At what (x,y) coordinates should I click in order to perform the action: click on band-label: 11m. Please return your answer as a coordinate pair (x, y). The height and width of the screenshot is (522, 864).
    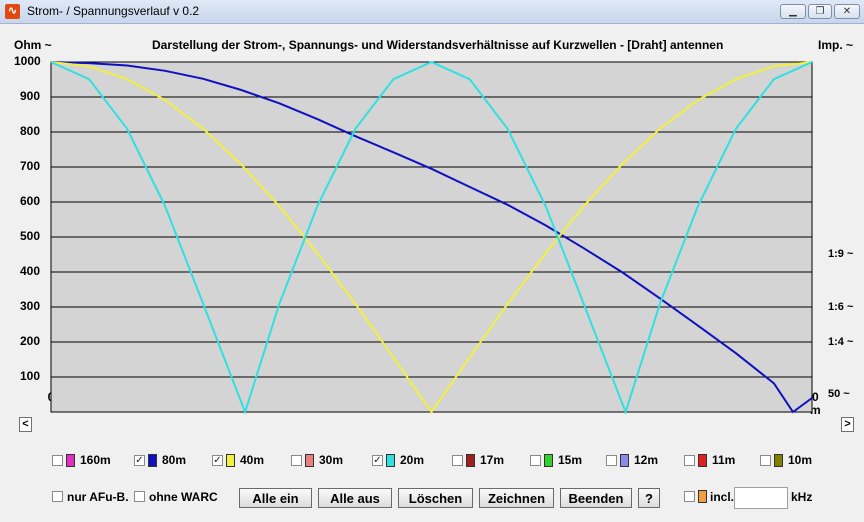
    Looking at the image, I should click on (724, 460).